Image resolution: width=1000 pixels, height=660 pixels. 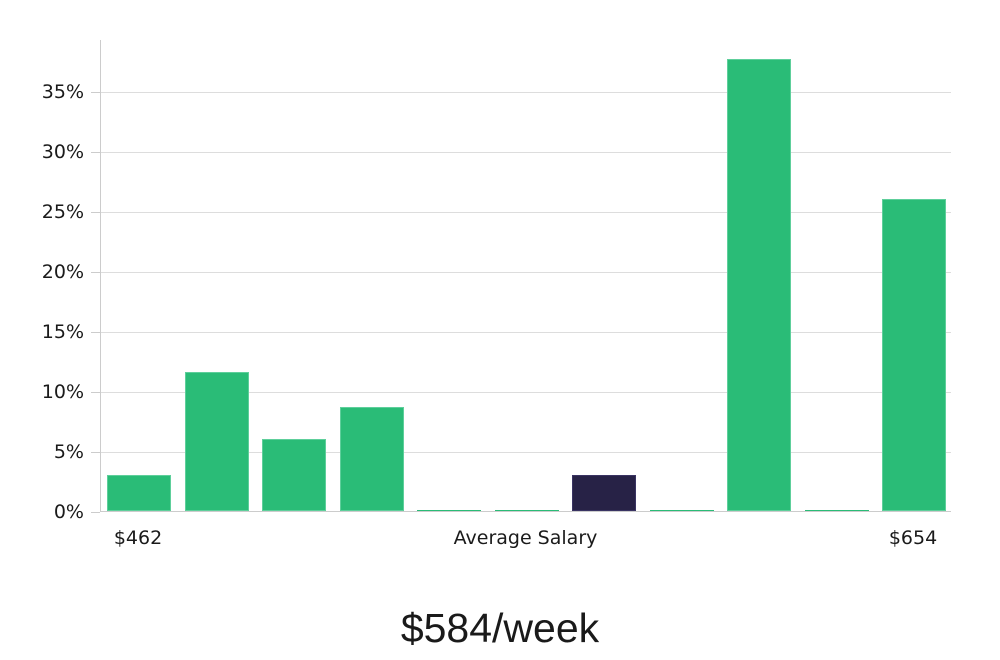 I want to click on y-axis-tick-label: 30%, so click(x=62, y=152).